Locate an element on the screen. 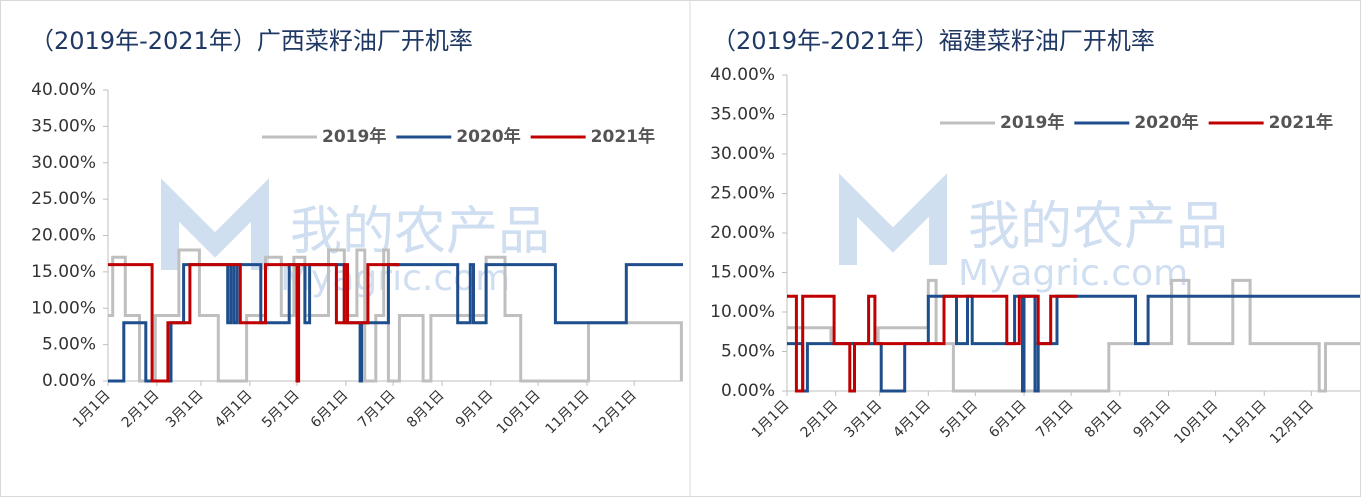 The image size is (1361, 501). chart-title: （2019年-2021年）广西菜籽油厂开机率 is located at coordinates (251, 41).